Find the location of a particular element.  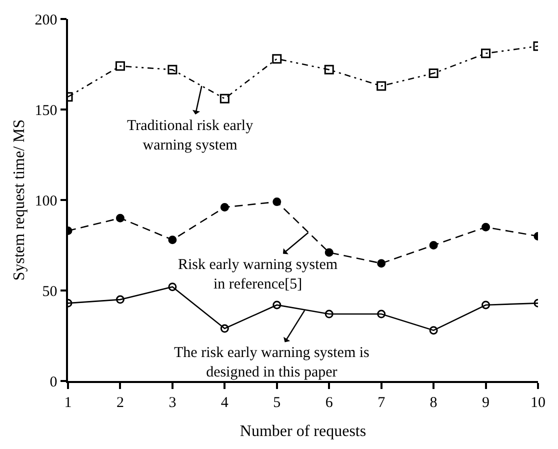

x-tick-label: 9 is located at coordinates (486, 402).